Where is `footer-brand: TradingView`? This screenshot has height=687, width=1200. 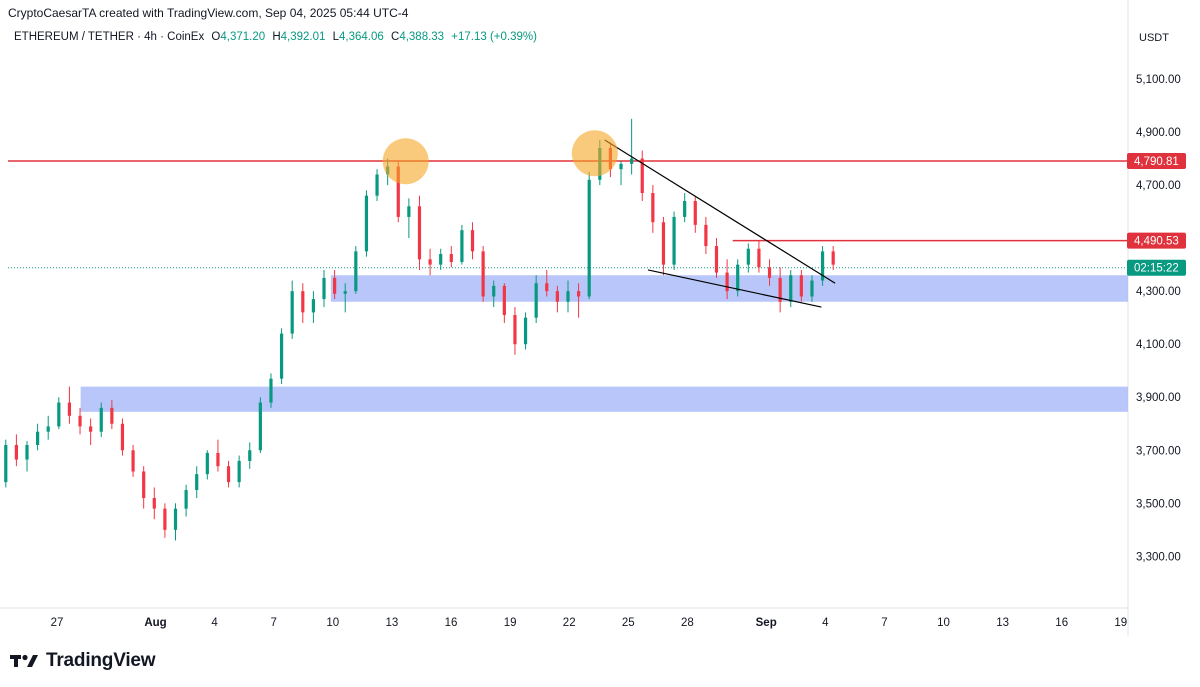
footer-brand: TradingView is located at coordinates (83, 661).